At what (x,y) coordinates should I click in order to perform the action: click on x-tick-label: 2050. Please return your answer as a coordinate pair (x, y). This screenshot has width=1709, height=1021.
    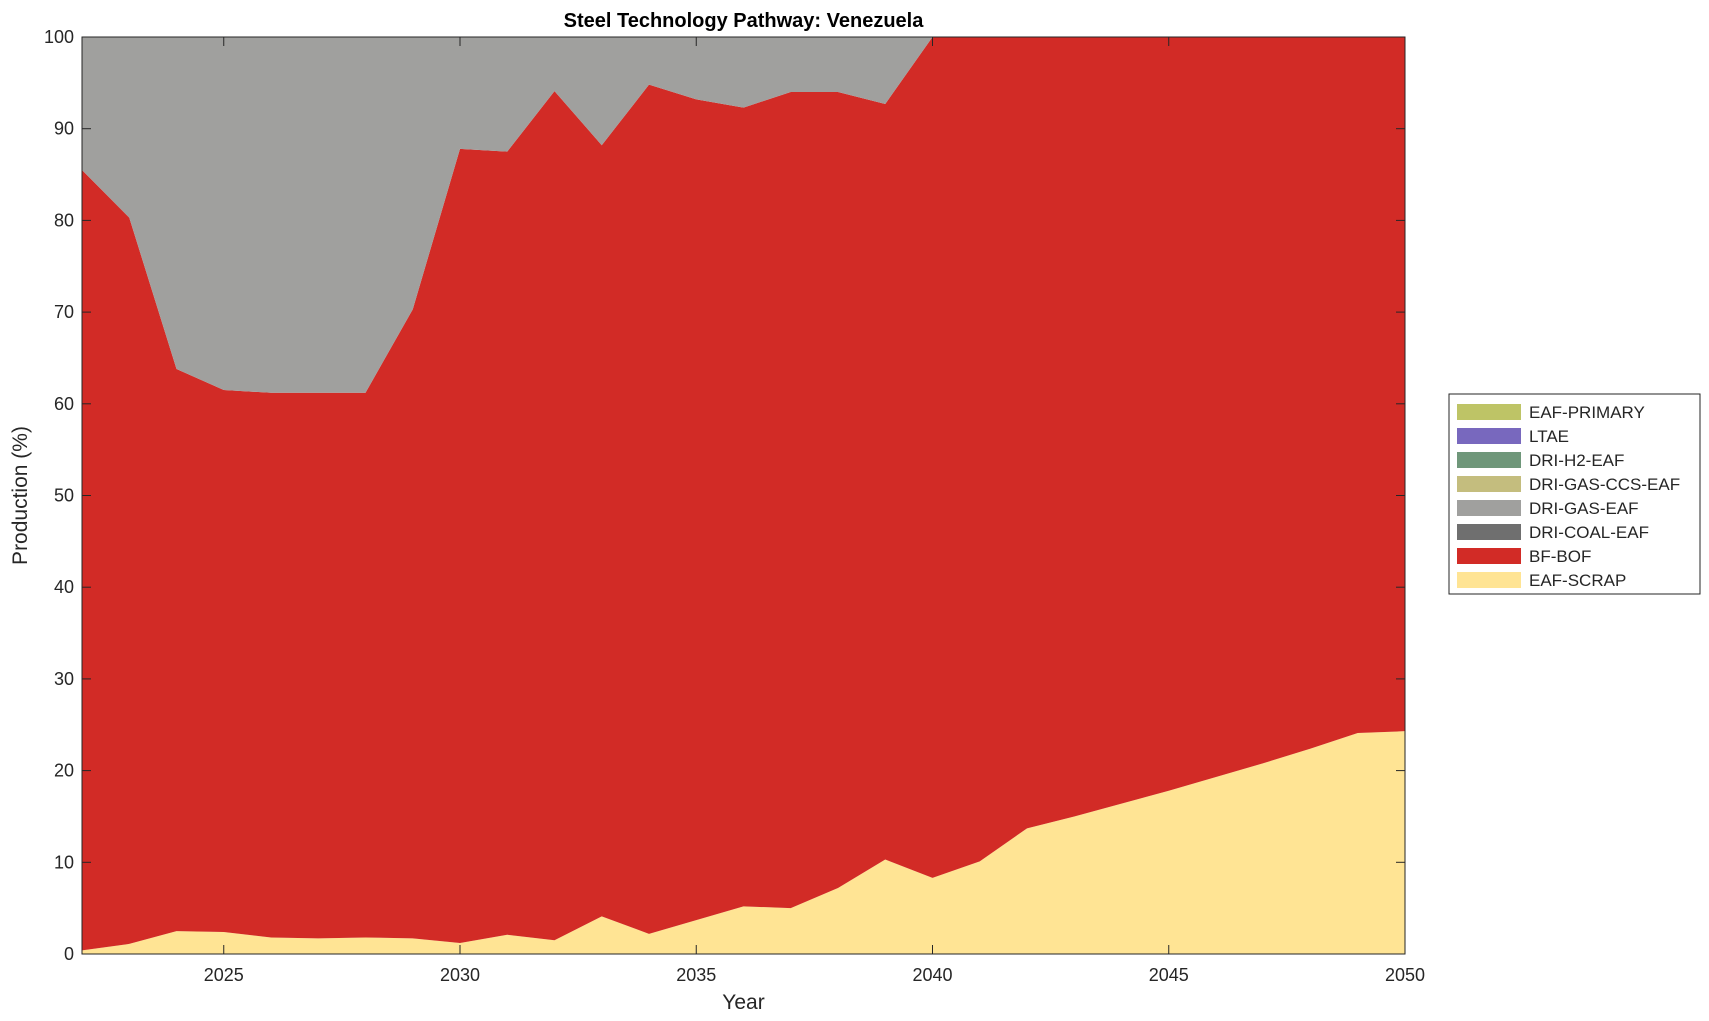
    Looking at the image, I should click on (1405, 975).